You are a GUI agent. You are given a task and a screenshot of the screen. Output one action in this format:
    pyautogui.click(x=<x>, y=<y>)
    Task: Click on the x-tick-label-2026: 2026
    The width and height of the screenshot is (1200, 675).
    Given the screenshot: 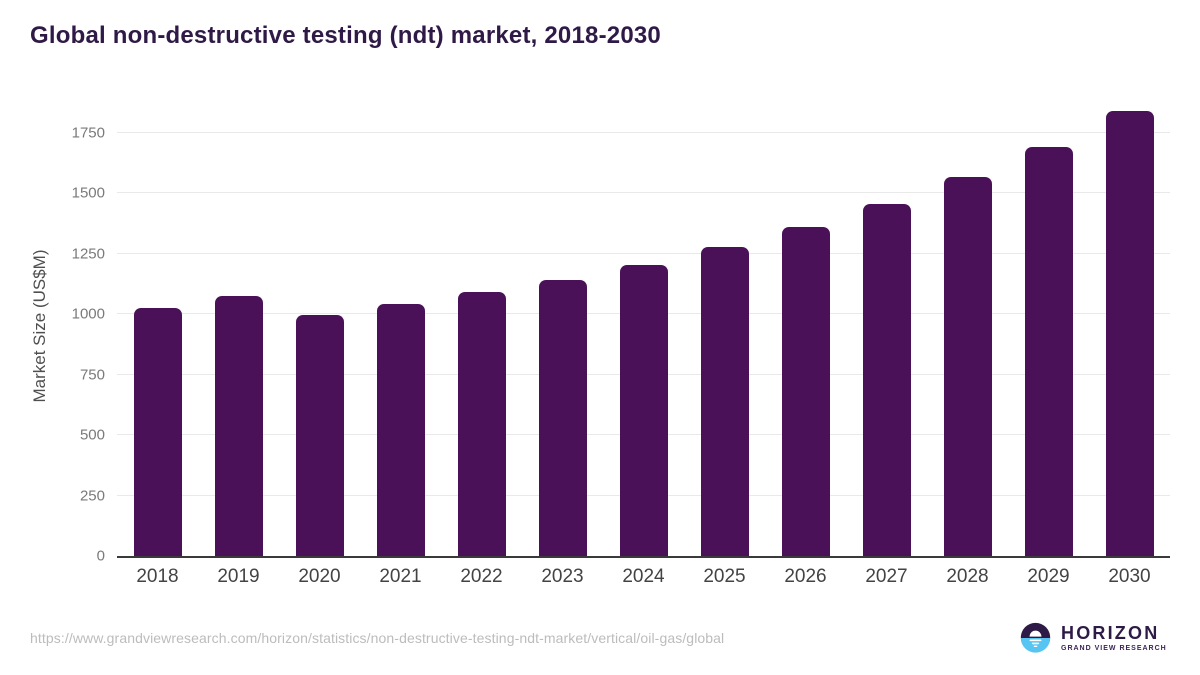 What is the action you would take?
    pyautogui.click(x=805, y=576)
    